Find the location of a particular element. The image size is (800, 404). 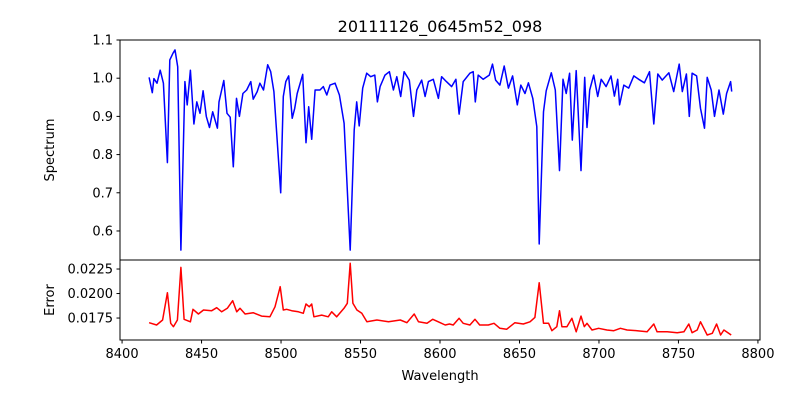

x-tick-label: 8650 is located at coordinates (519, 354).